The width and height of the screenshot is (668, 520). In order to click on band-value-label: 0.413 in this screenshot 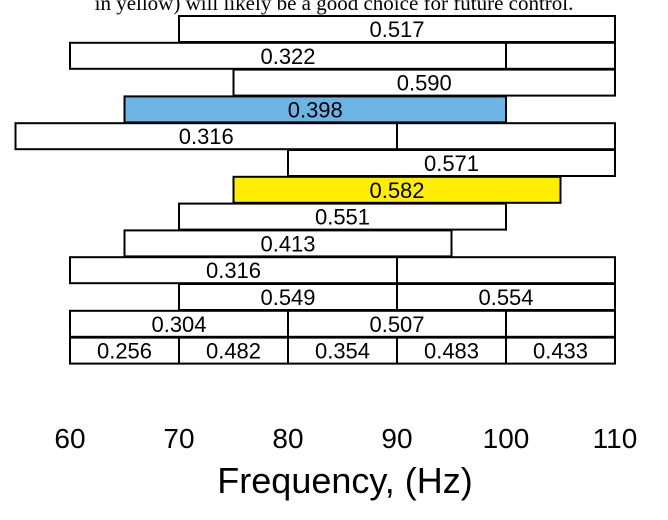, I will do `click(287, 243)`.